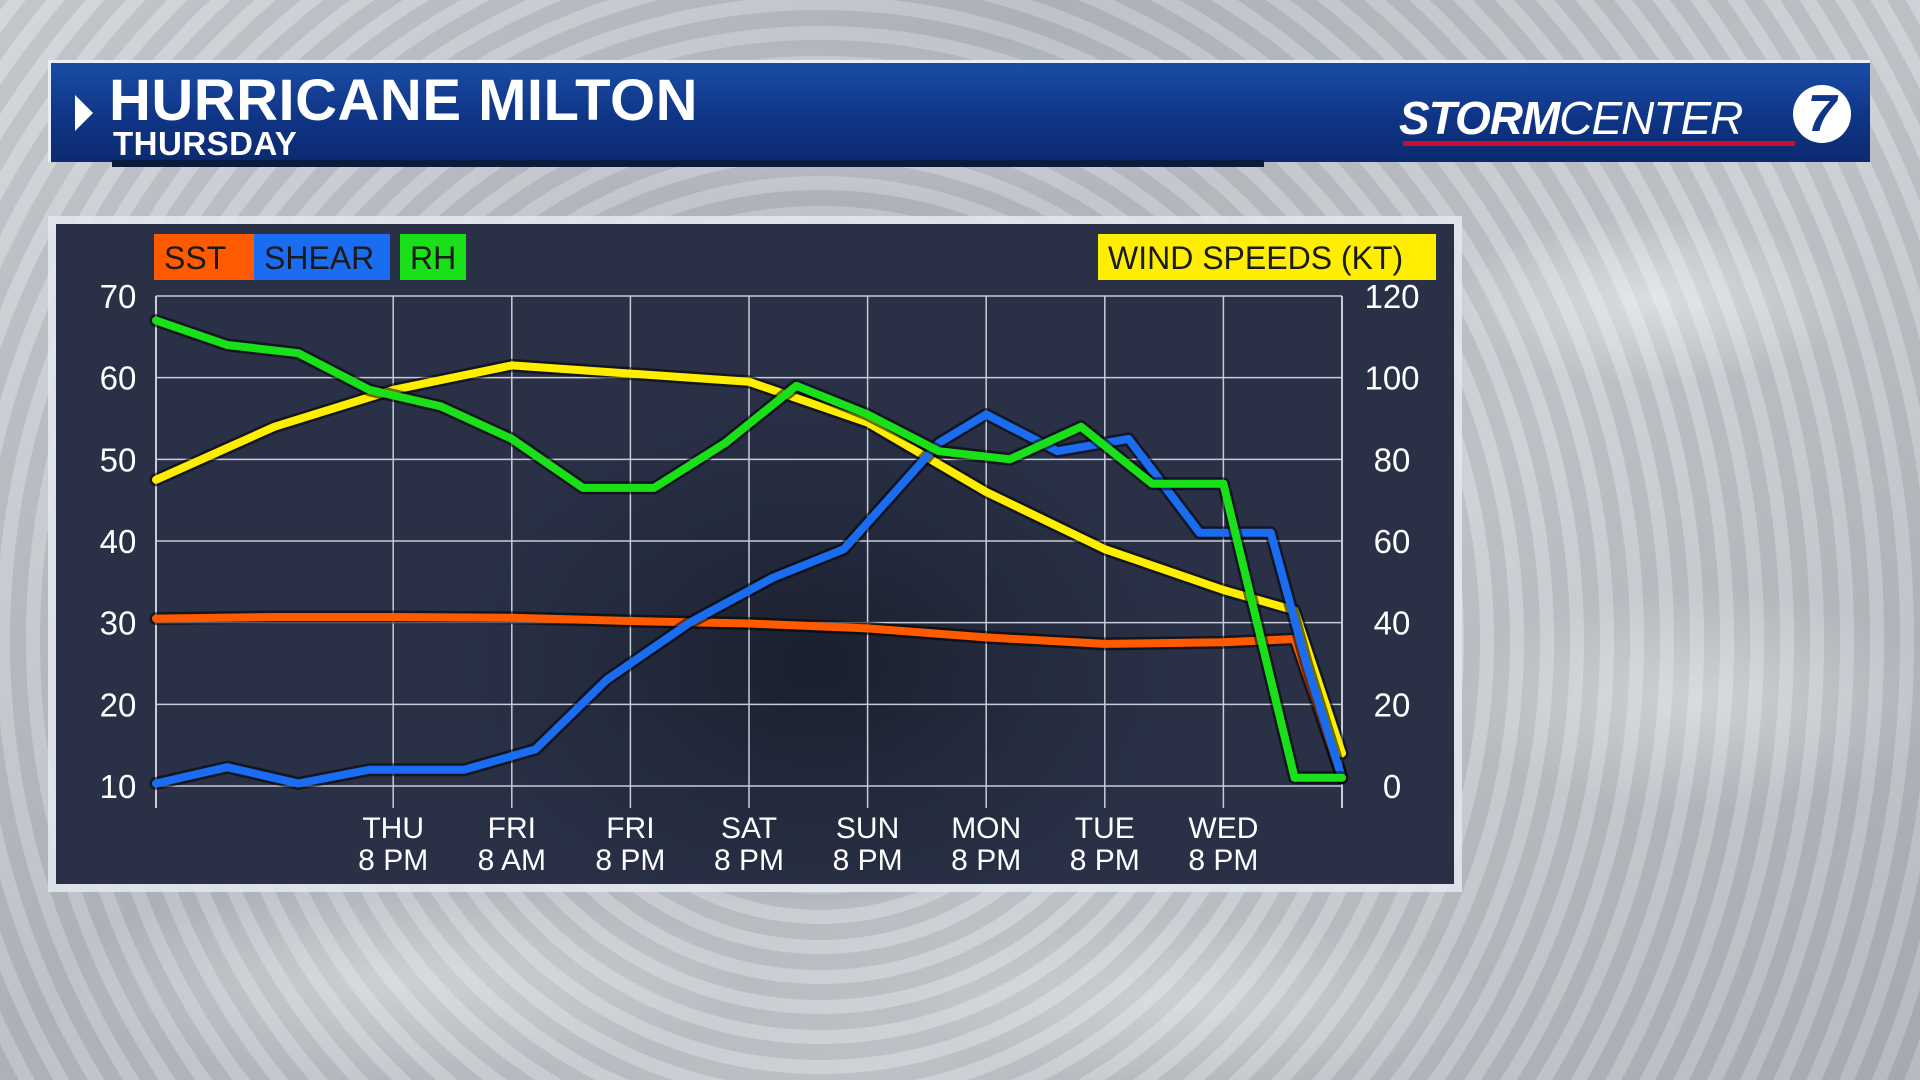 This screenshot has width=1920, height=1080. I want to click on legend-wind-speeds: WIND SPEEDS (KT), so click(1267, 257).